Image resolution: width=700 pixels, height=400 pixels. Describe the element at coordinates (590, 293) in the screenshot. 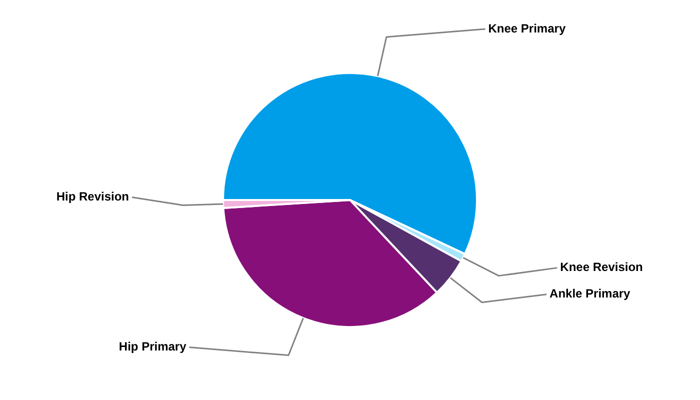

I see `slice-label: Ankle Primary` at that location.